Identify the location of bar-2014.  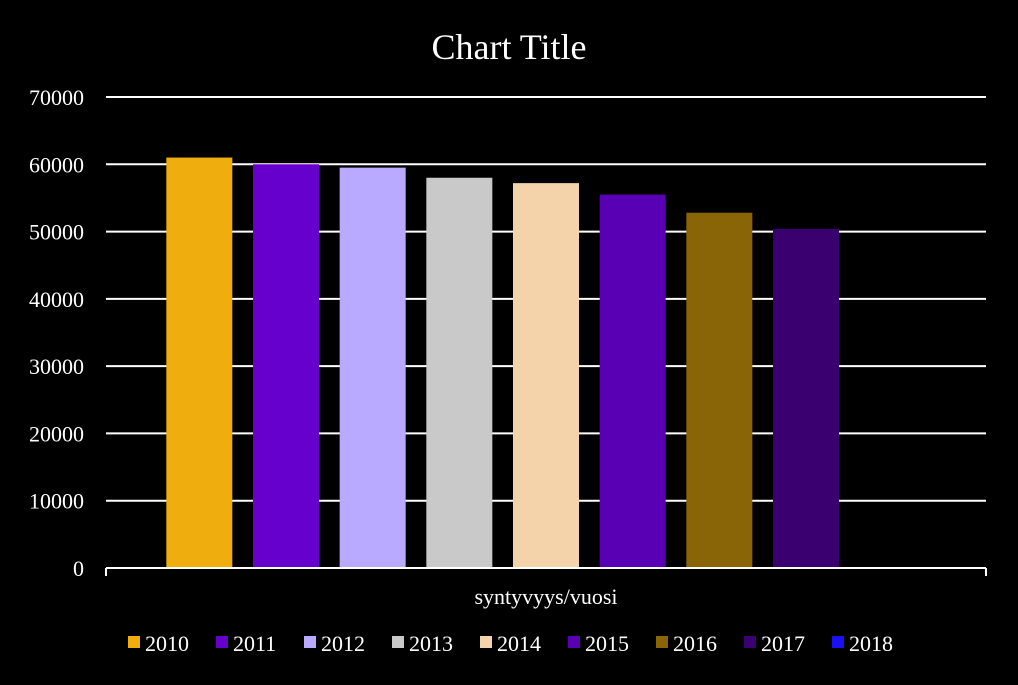
(546, 375).